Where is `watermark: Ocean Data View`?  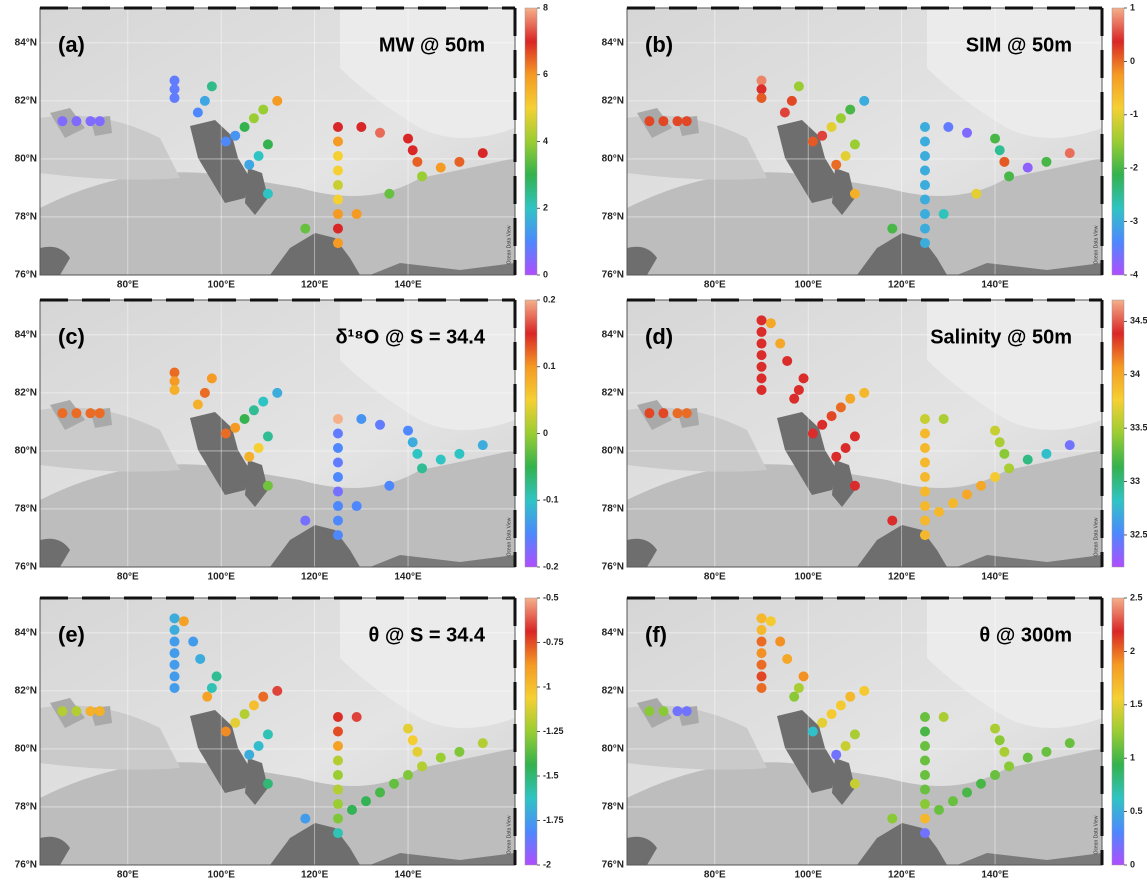 watermark: Ocean Data View is located at coordinates (509, 244).